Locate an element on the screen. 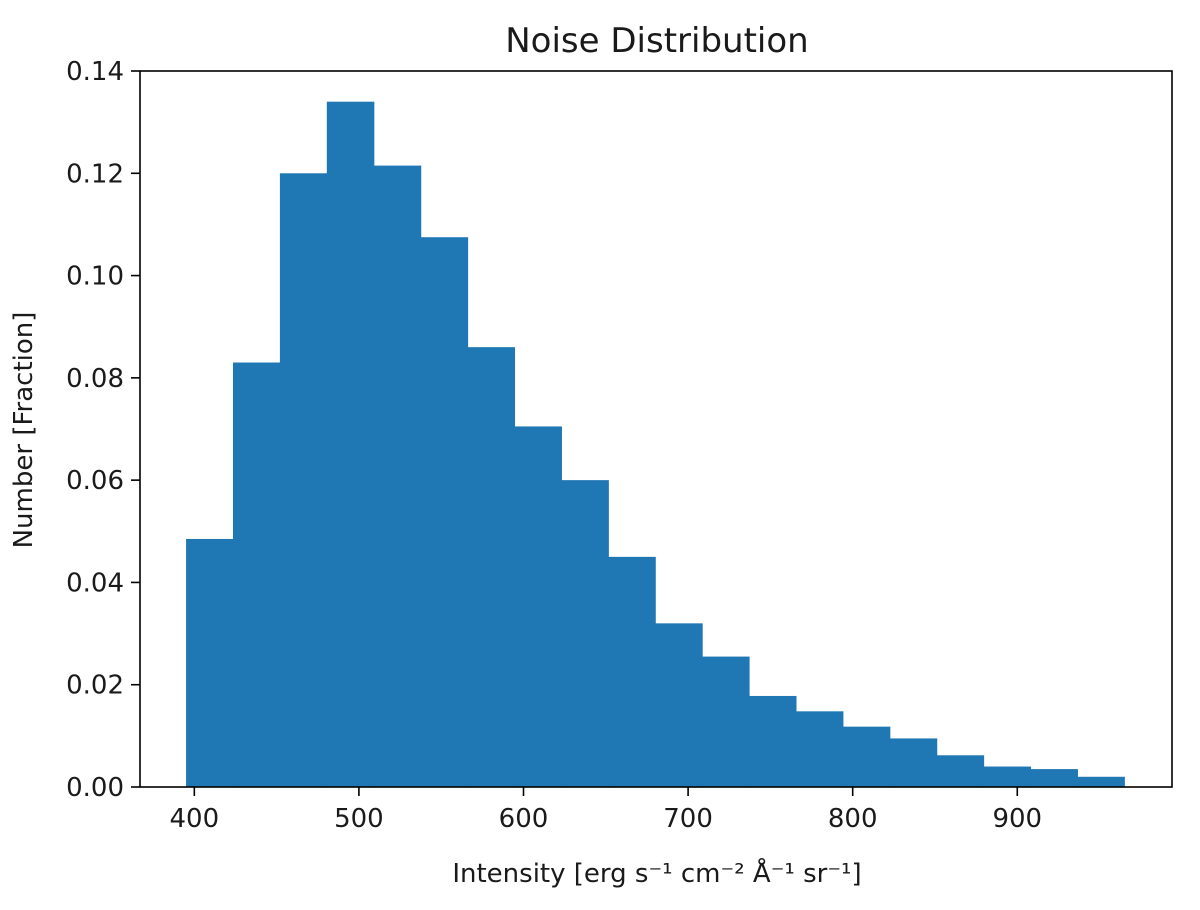  x-axis-ticks: 400 500 600 700 800 900 is located at coordinates (605, 810).